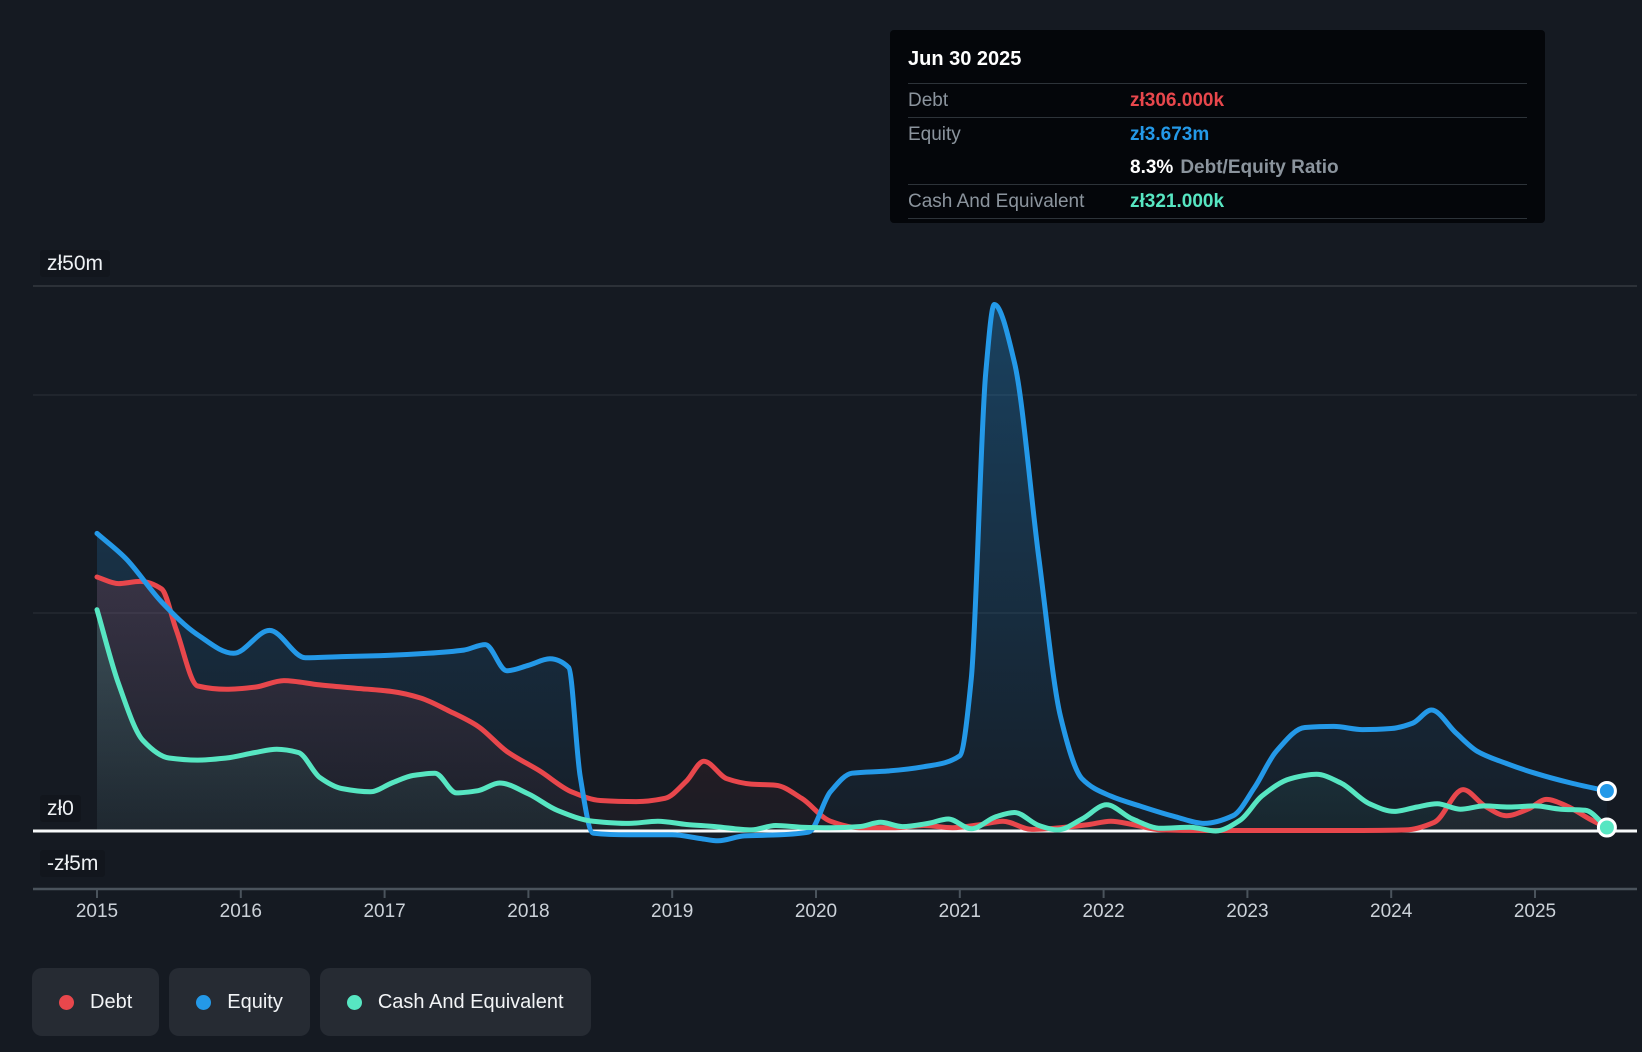 This screenshot has height=1052, width=1642. What do you see at coordinates (1535, 911) in the screenshot?
I see `x-axis-year-label: 2025` at bounding box center [1535, 911].